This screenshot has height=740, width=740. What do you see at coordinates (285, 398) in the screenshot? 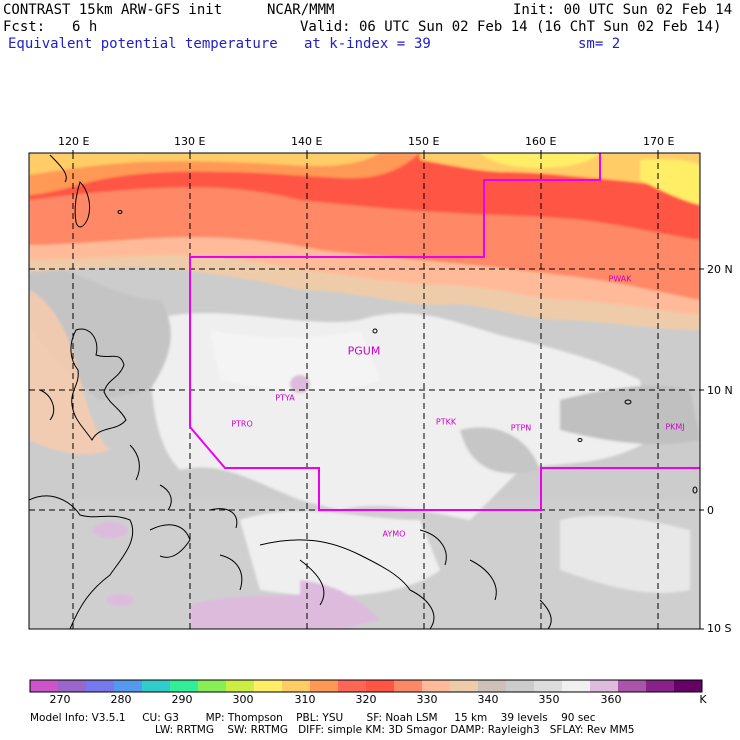
I see `station-ptya: PTYA` at bounding box center [285, 398].